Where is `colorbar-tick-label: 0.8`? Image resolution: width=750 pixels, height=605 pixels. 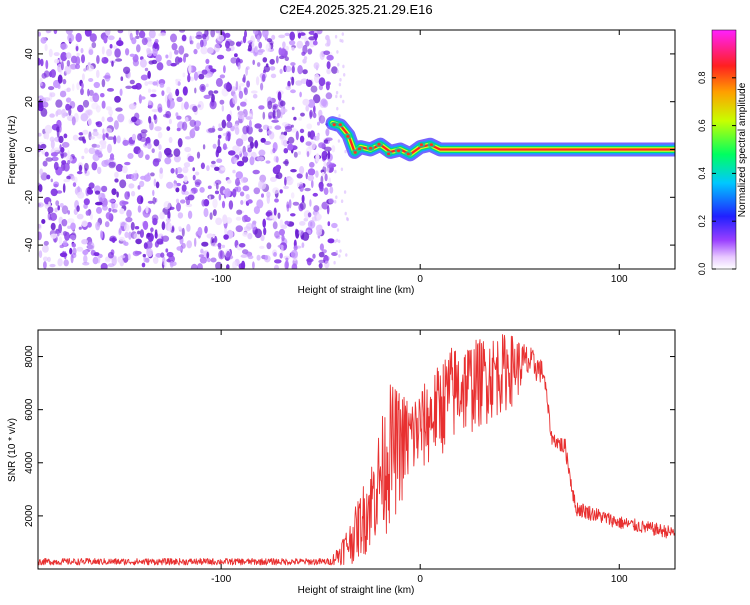
colorbar-tick-label: 0.8 is located at coordinates (702, 78).